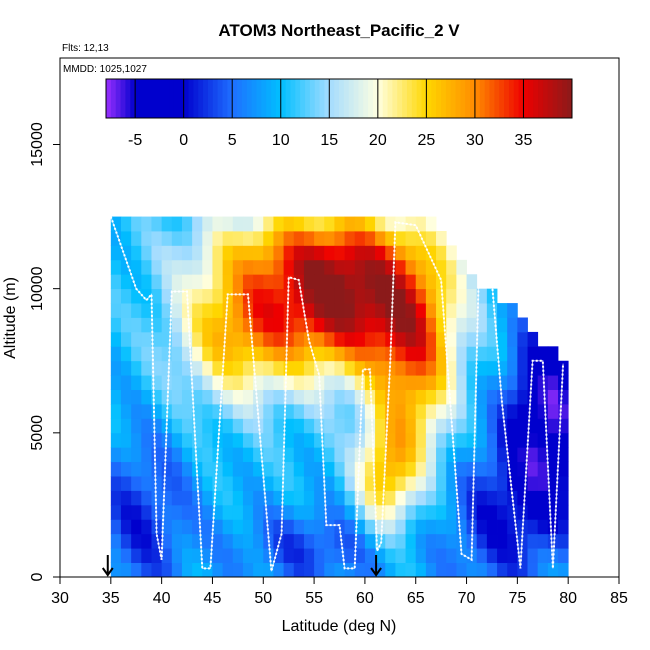 The width and height of the screenshot is (650, 650). I want to click on y-tick-label: 10000, so click(37, 288).